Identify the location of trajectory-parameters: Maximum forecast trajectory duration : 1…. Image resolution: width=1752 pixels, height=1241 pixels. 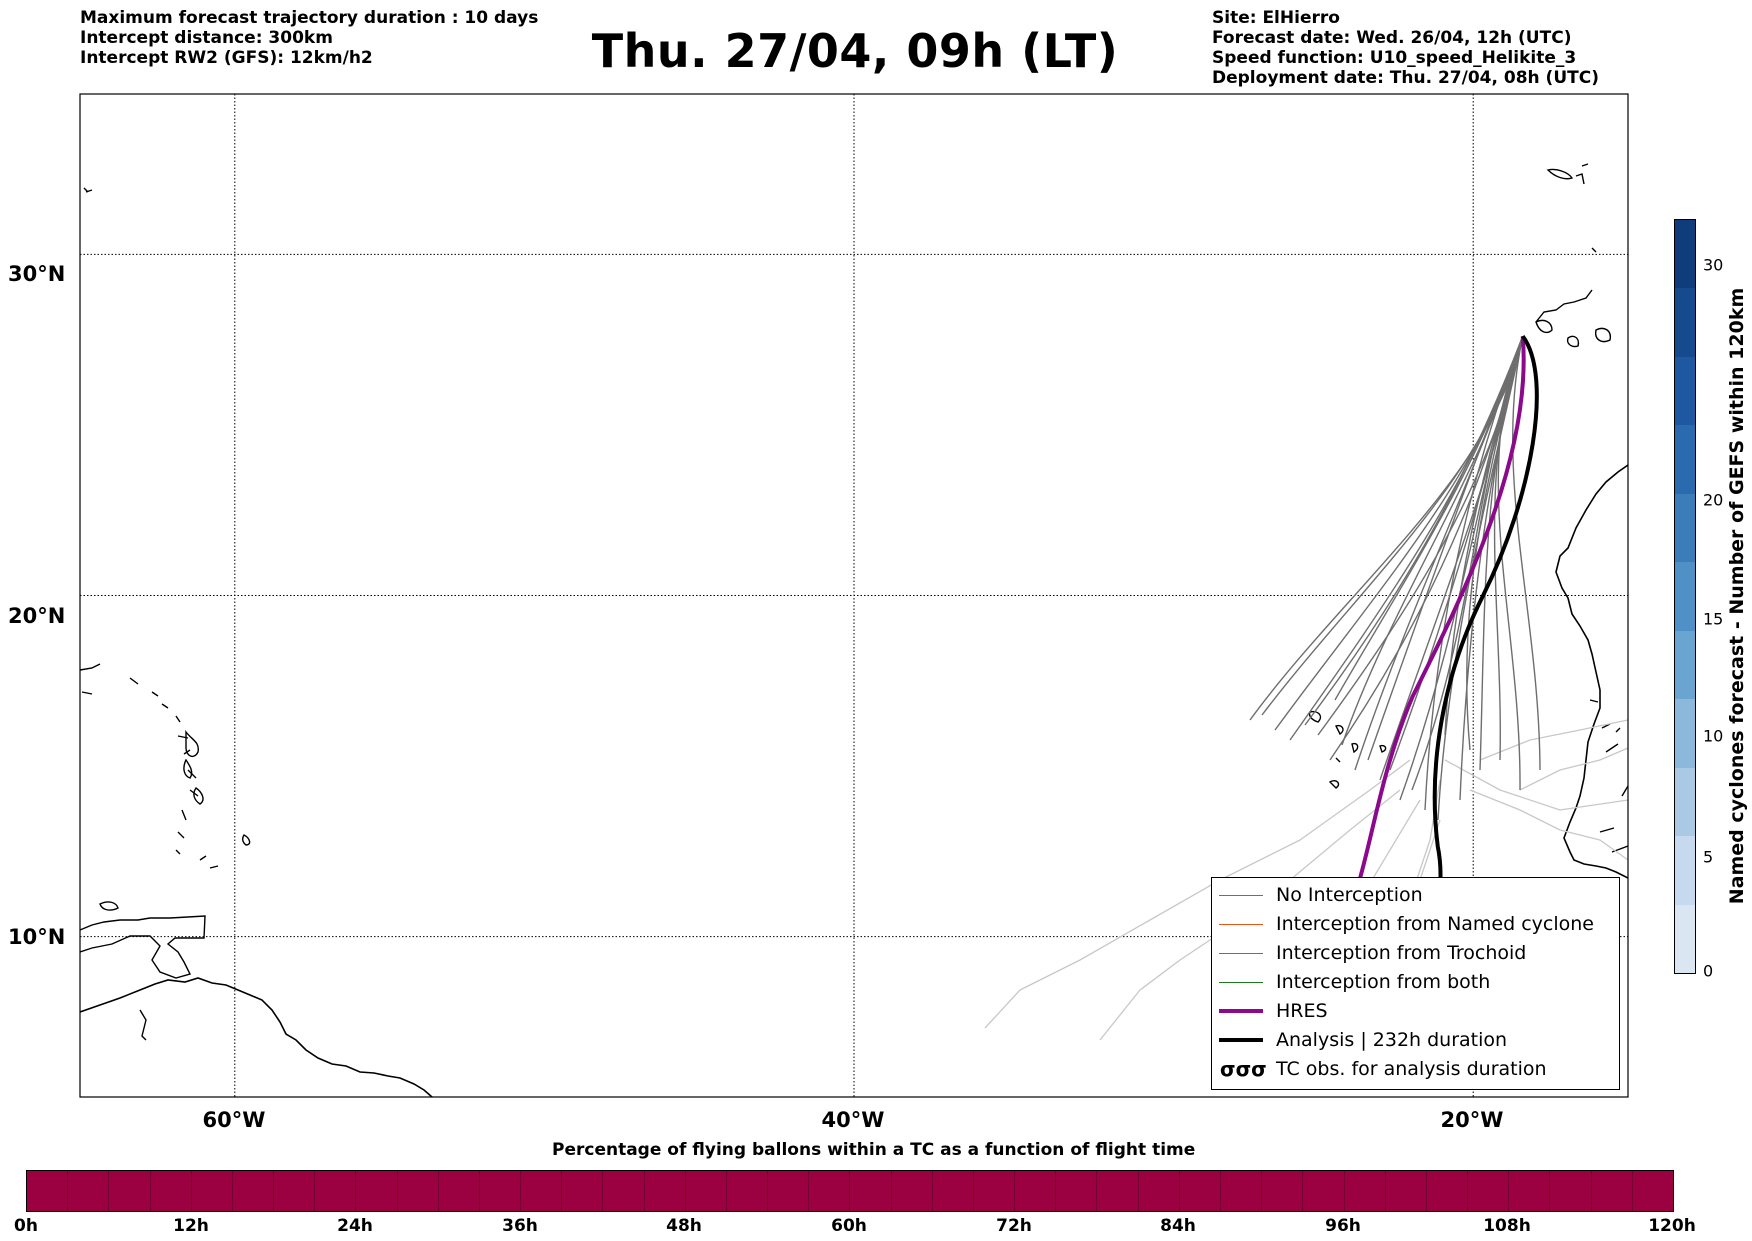
(309, 38).